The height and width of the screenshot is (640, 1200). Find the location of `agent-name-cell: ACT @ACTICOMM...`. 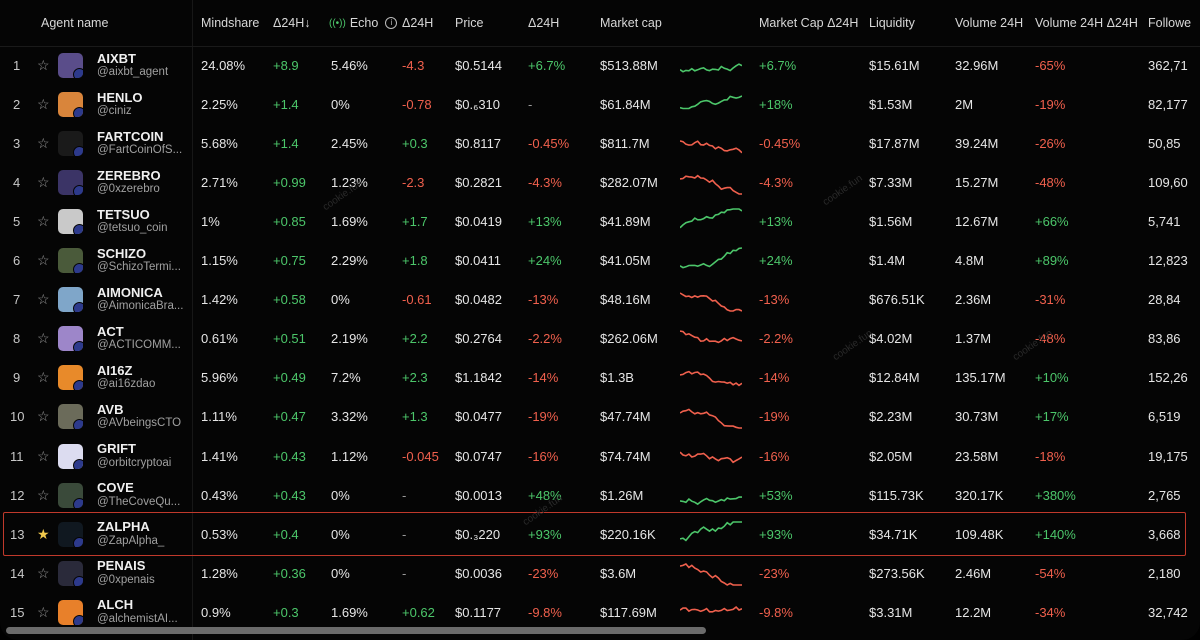

agent-name-cell: ACT @ACTICOMM... is located at coordinates (139, 338).